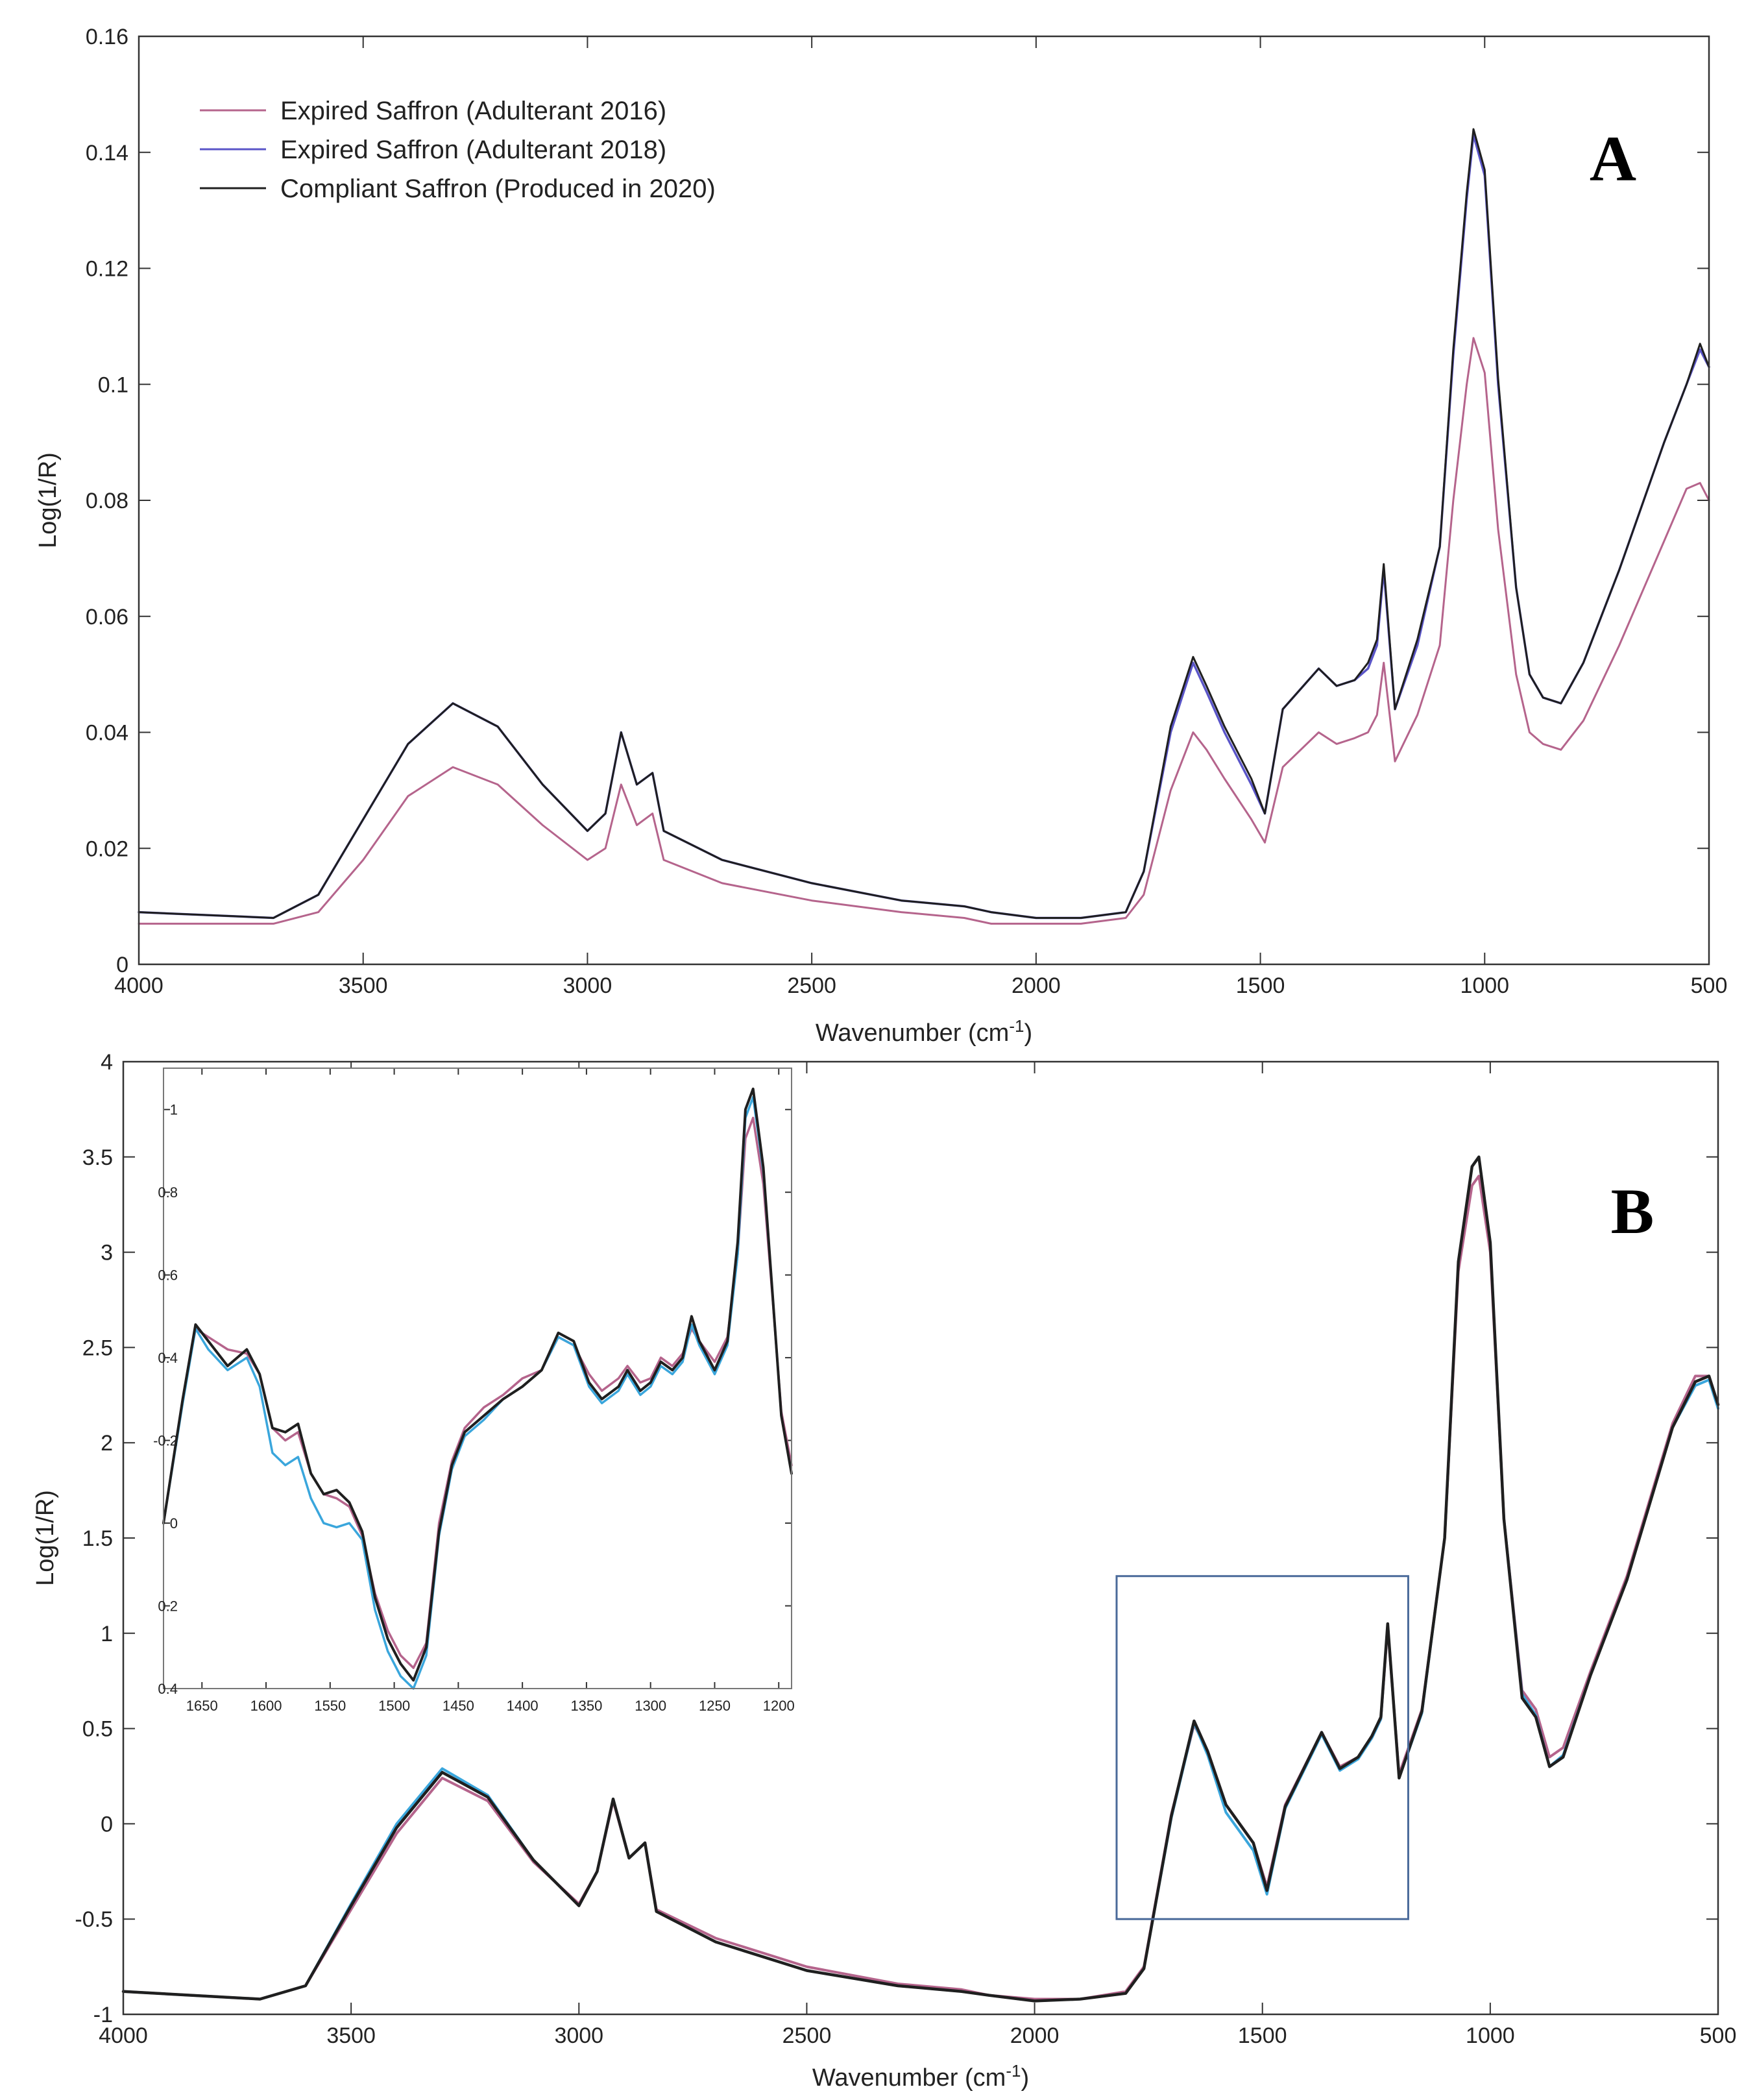  I want to click on y-tick-label: 2.5, so click(98, 1348).